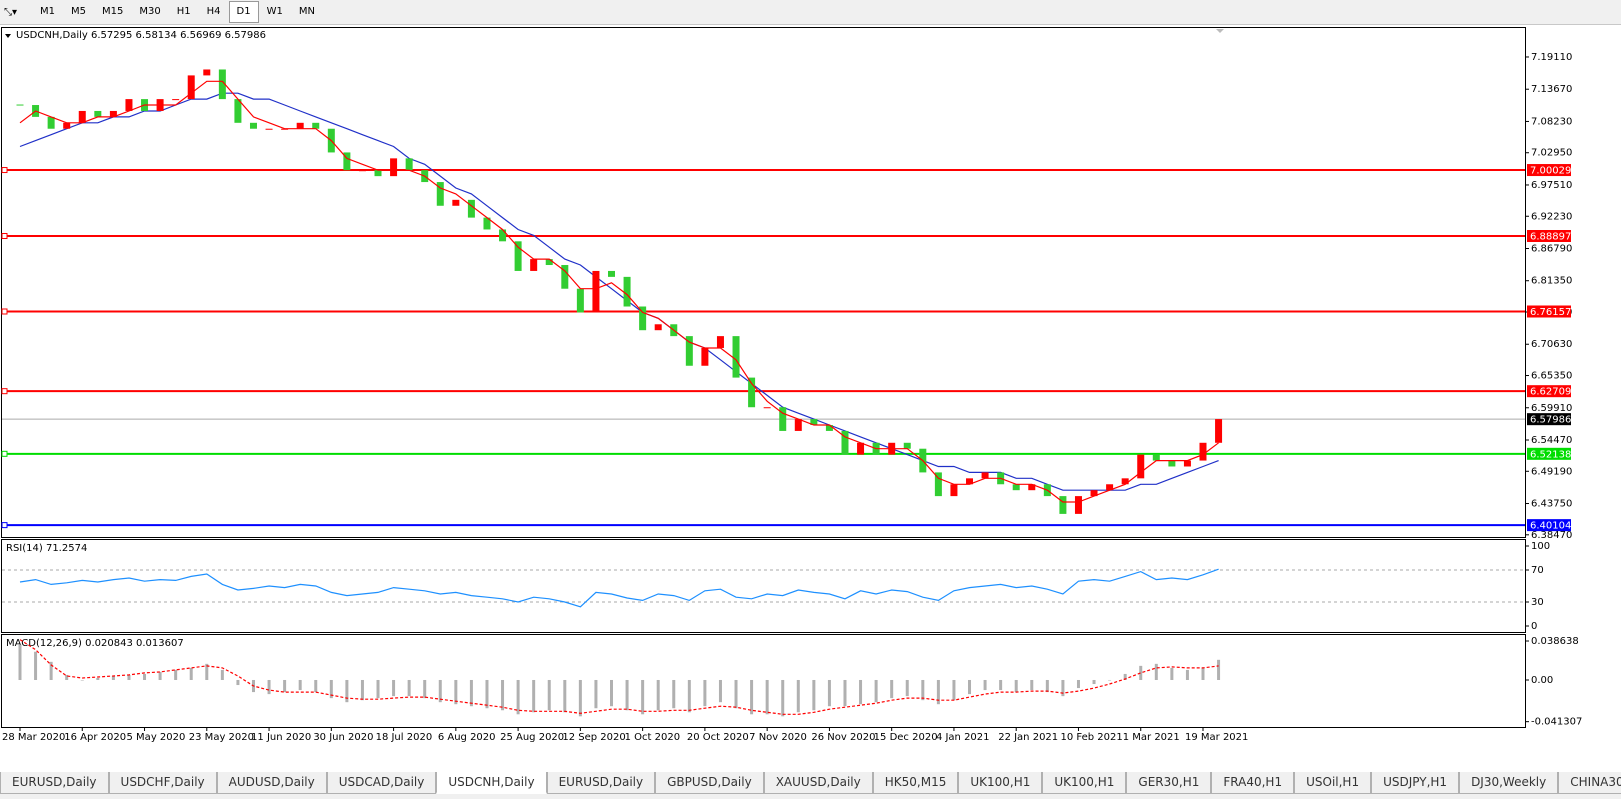 The image size is (1621, 799). I want to click on timeframe-button: M1, so click(47, 11).